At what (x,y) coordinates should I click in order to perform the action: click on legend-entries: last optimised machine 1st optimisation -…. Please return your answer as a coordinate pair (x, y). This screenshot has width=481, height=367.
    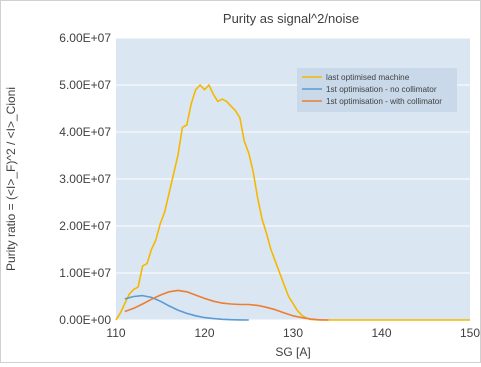
    Looking at the image, I should click on (372, 89).